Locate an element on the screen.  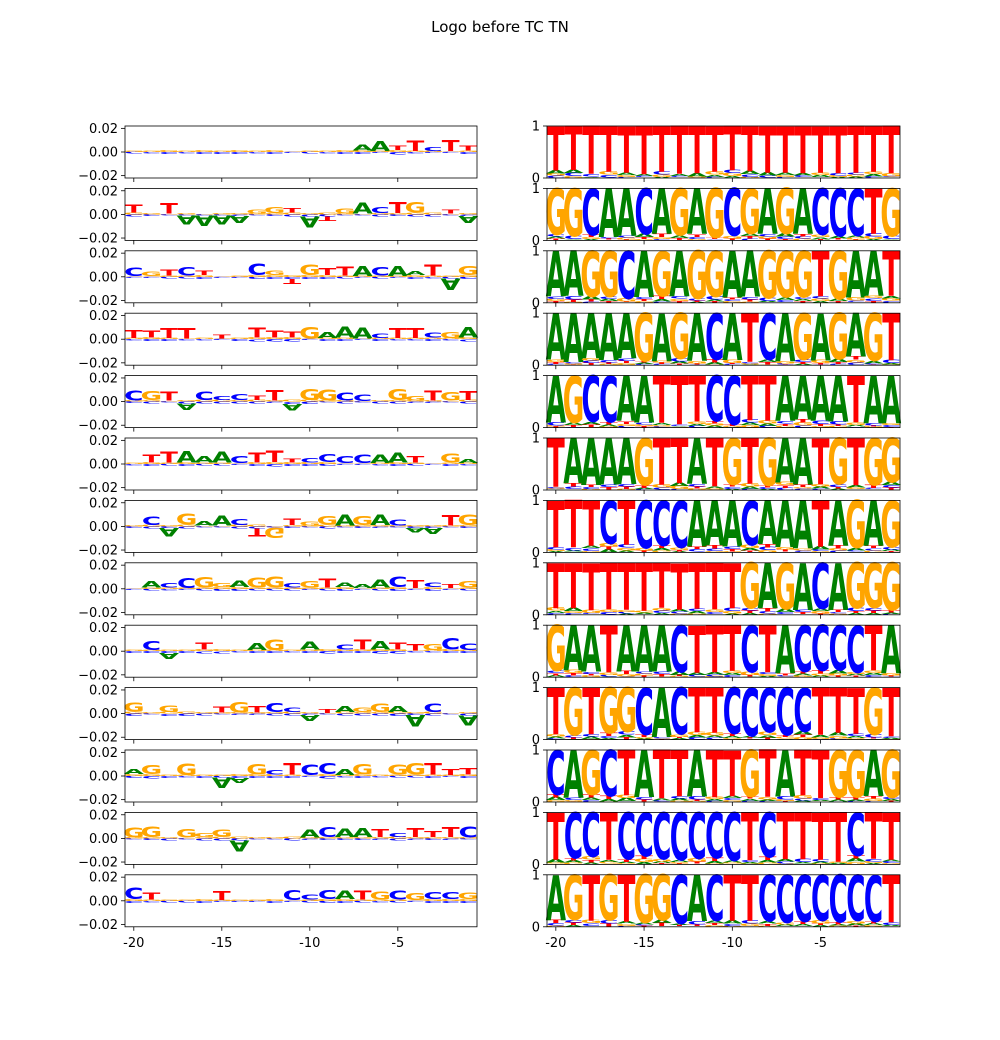
y-tick-label: 0 is located at coordinates (536, 303).